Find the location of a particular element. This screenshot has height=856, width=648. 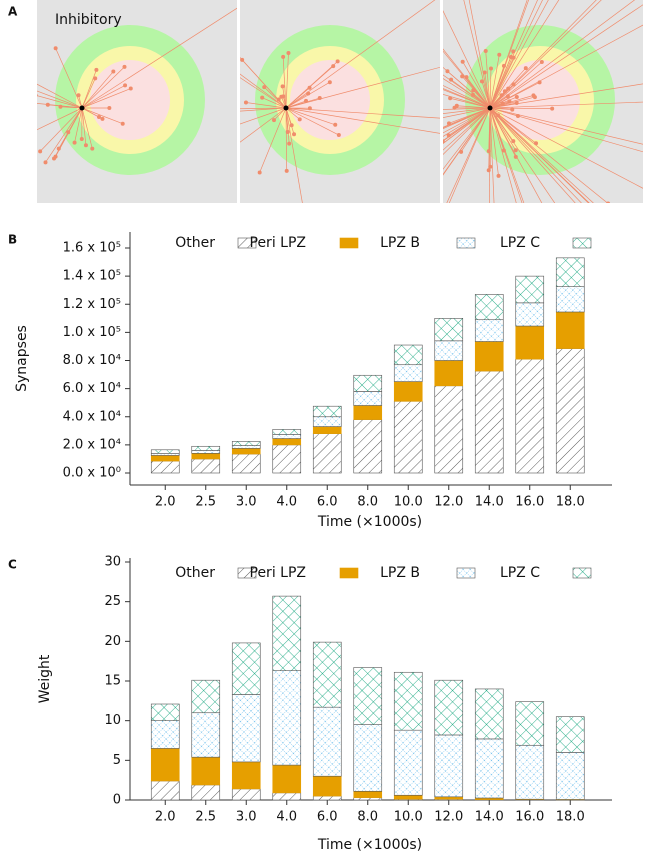

x-tick-label: 2.5 is located at coordinates (205, 502).